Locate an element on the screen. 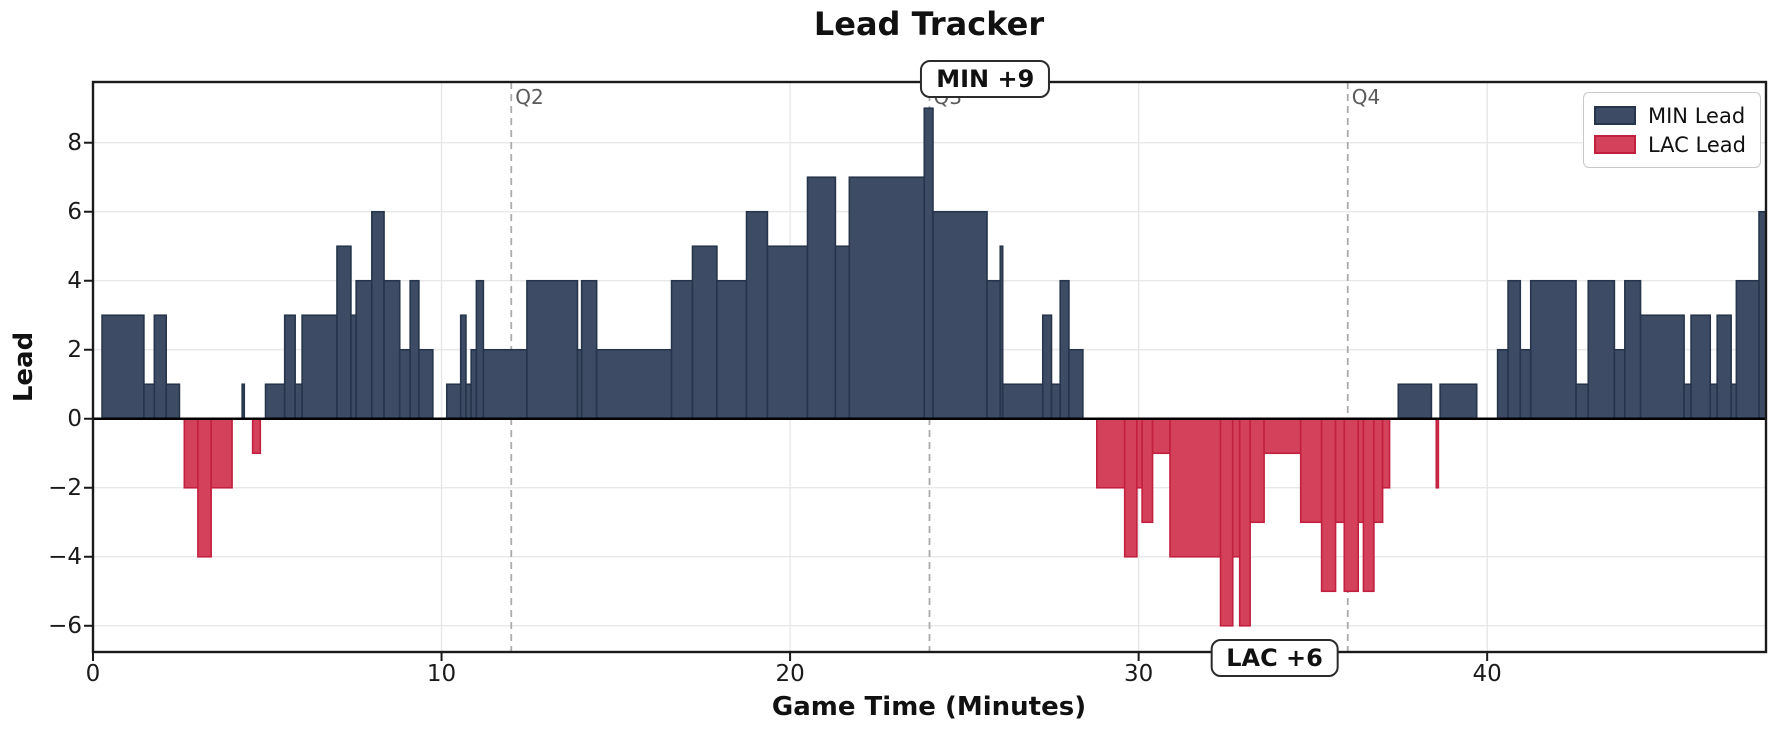 Image resolution: width=1782 pixels, height=733 pixels. legend: MIN Lead LAC Lead is located at coordinates (1672, 130).